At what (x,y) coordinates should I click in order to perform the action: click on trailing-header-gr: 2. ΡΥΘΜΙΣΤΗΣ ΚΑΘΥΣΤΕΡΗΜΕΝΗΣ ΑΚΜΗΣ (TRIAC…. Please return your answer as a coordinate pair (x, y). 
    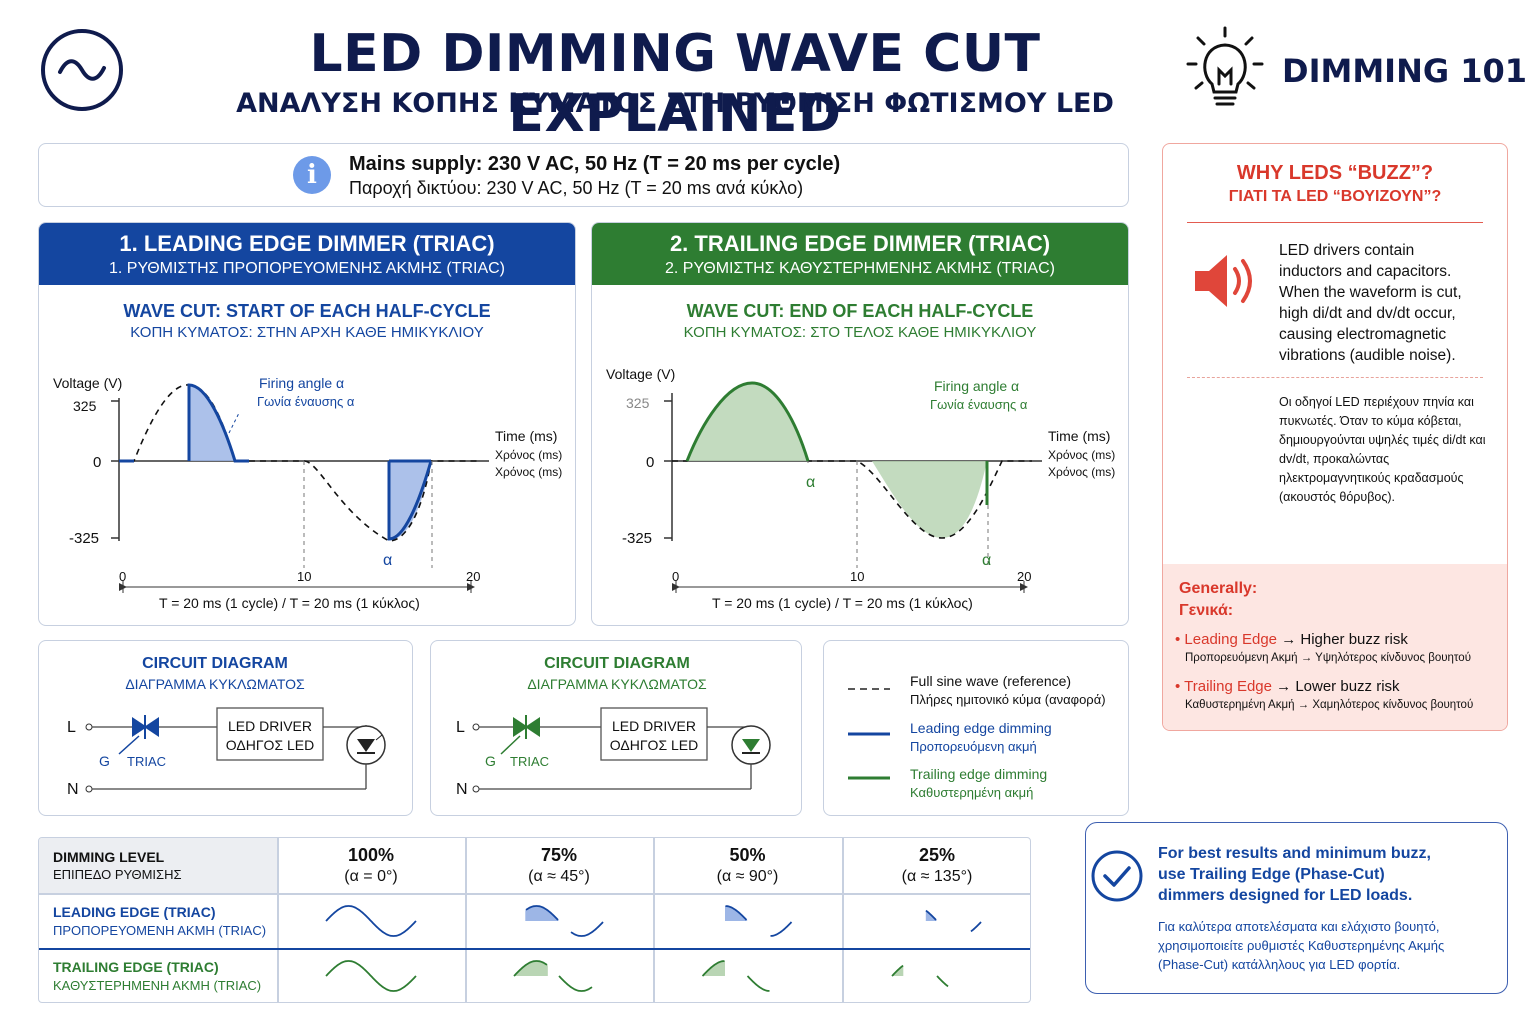
    Looking at the image, I should click on (860, 268).